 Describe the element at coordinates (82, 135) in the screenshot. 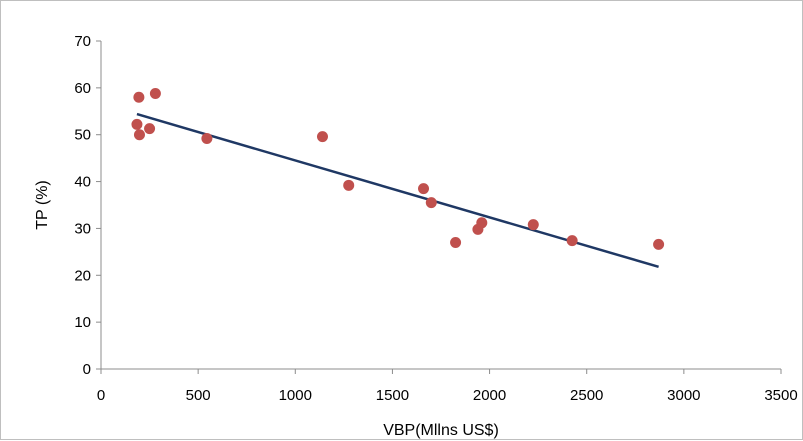

I see `y-tick-label: 50` at that location.